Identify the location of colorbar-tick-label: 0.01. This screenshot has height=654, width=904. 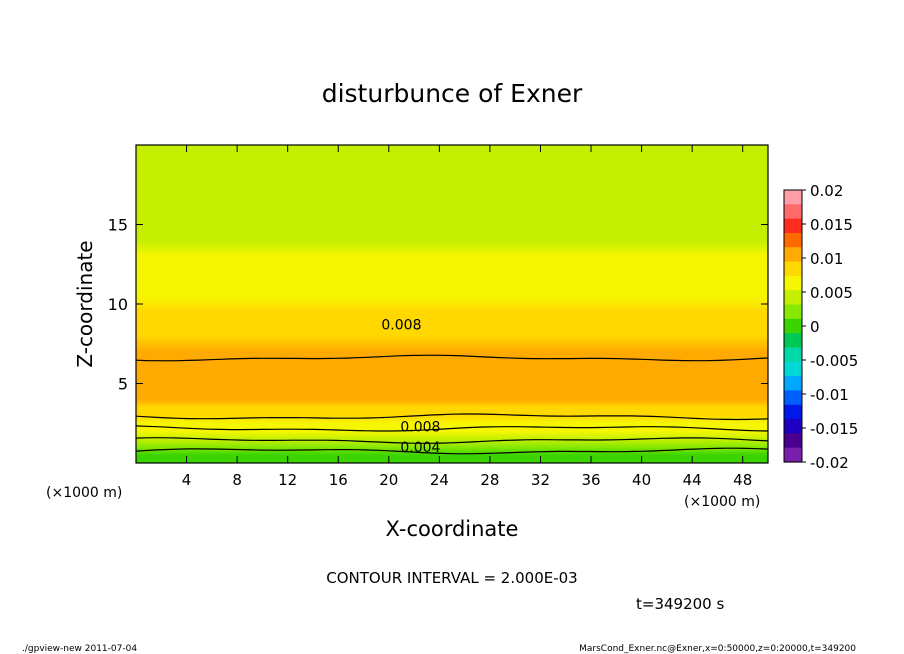
(826, 259).